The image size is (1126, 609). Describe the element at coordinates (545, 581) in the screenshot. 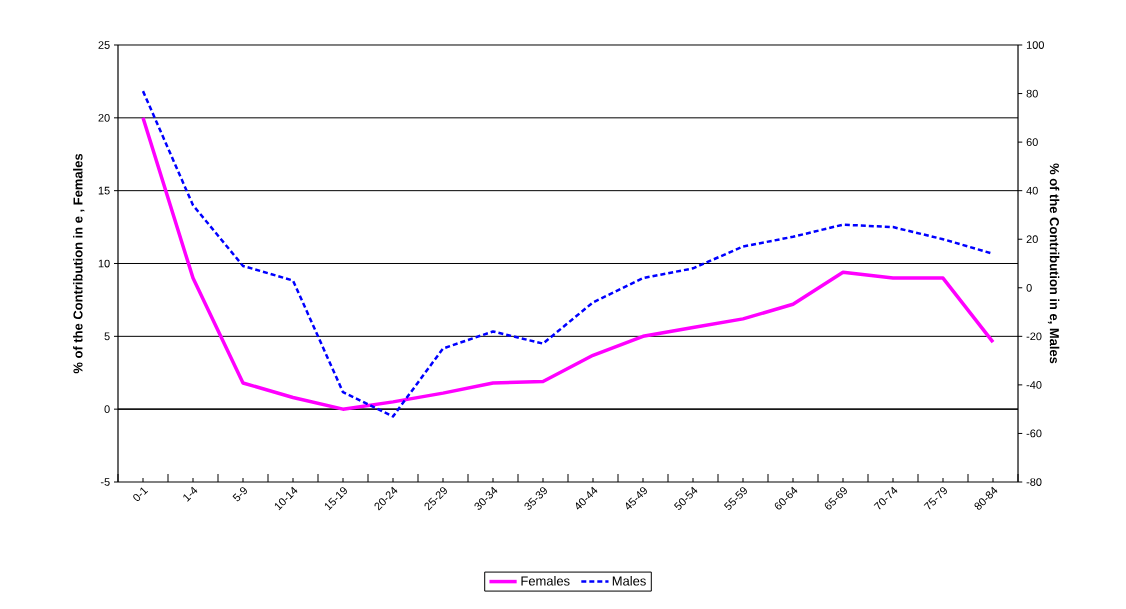

I see `legend-label: Females` at that location.